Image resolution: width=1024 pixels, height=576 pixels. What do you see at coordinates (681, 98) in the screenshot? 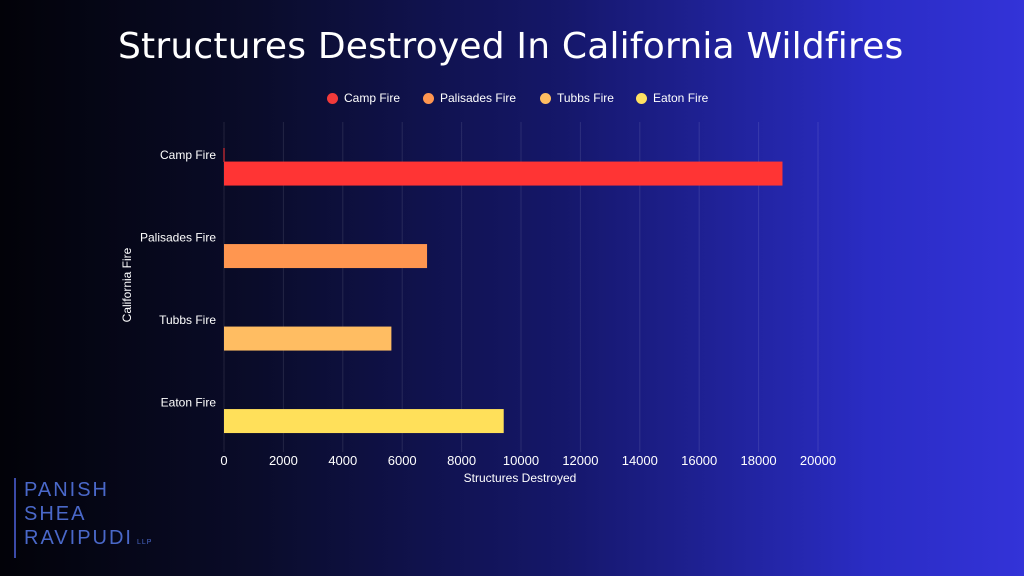
I see `legend-label: Eaton Fire` at bounding box center [681, 98].